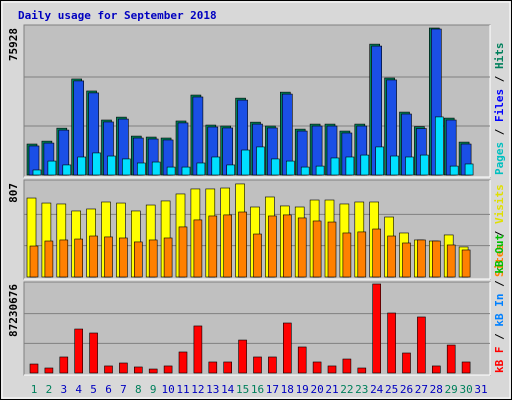  I want to click on x-tick-label: 29, so click(451, 389).